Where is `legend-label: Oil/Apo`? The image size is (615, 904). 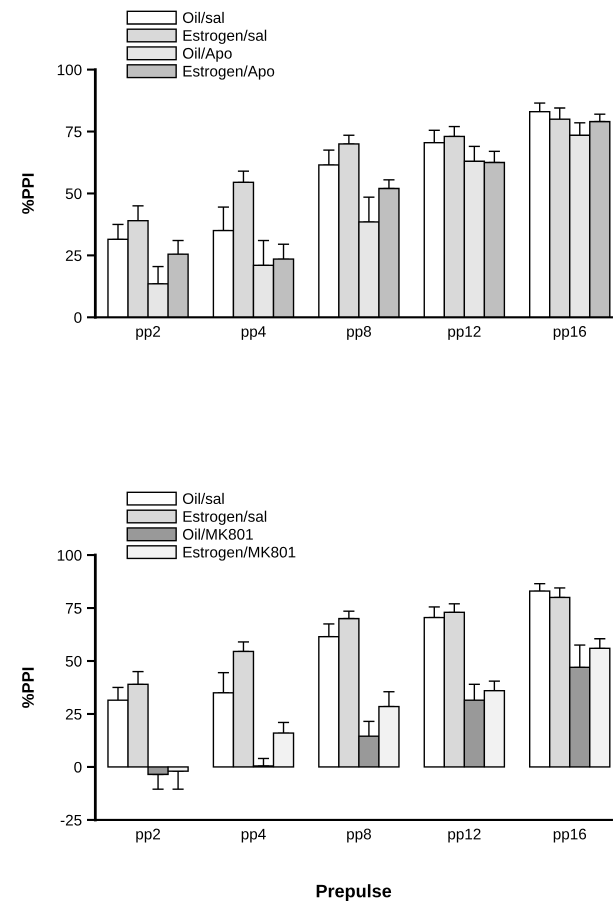 legend-label: Oil/Apo is located at coordinates (207, 55).